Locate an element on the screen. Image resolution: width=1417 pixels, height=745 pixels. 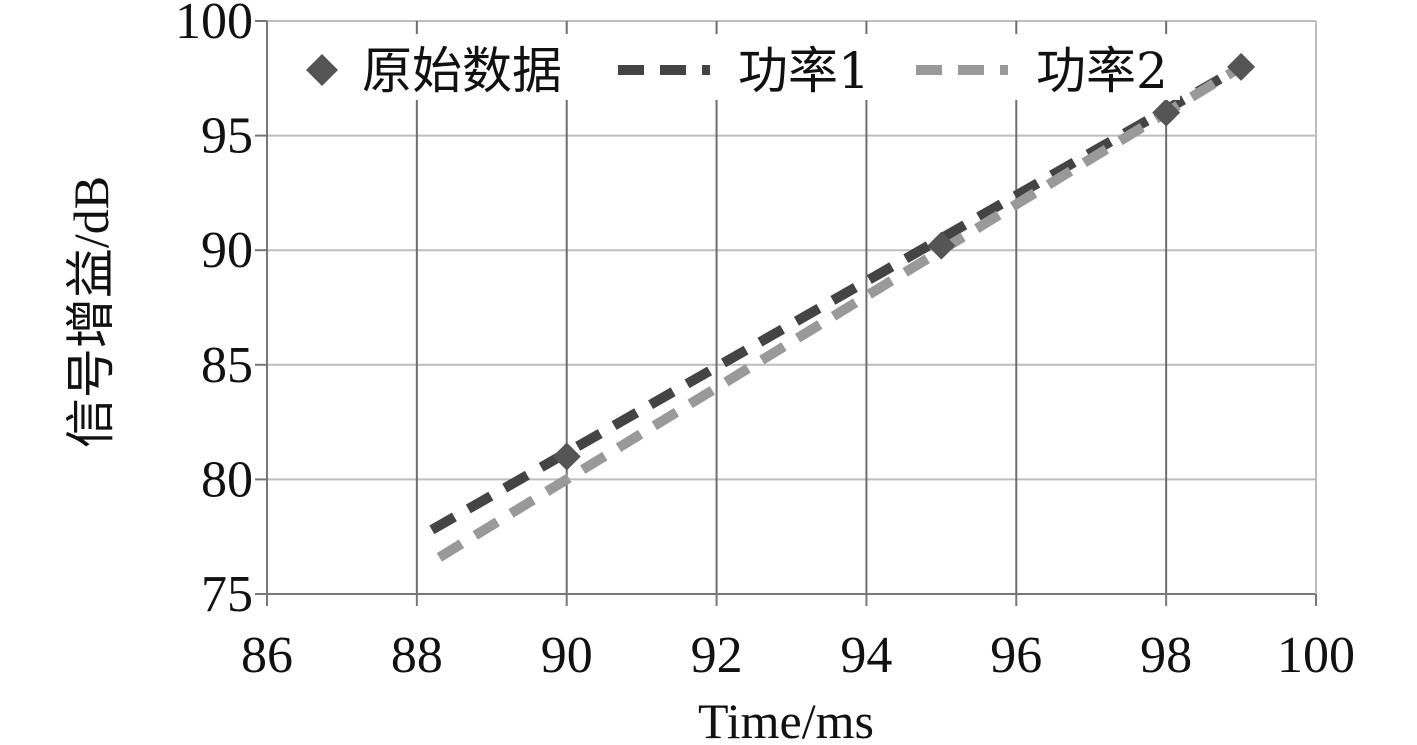
x-tick-labels: 86 88 90 92 94 96 98 100 is located at coordinates (798, 655).